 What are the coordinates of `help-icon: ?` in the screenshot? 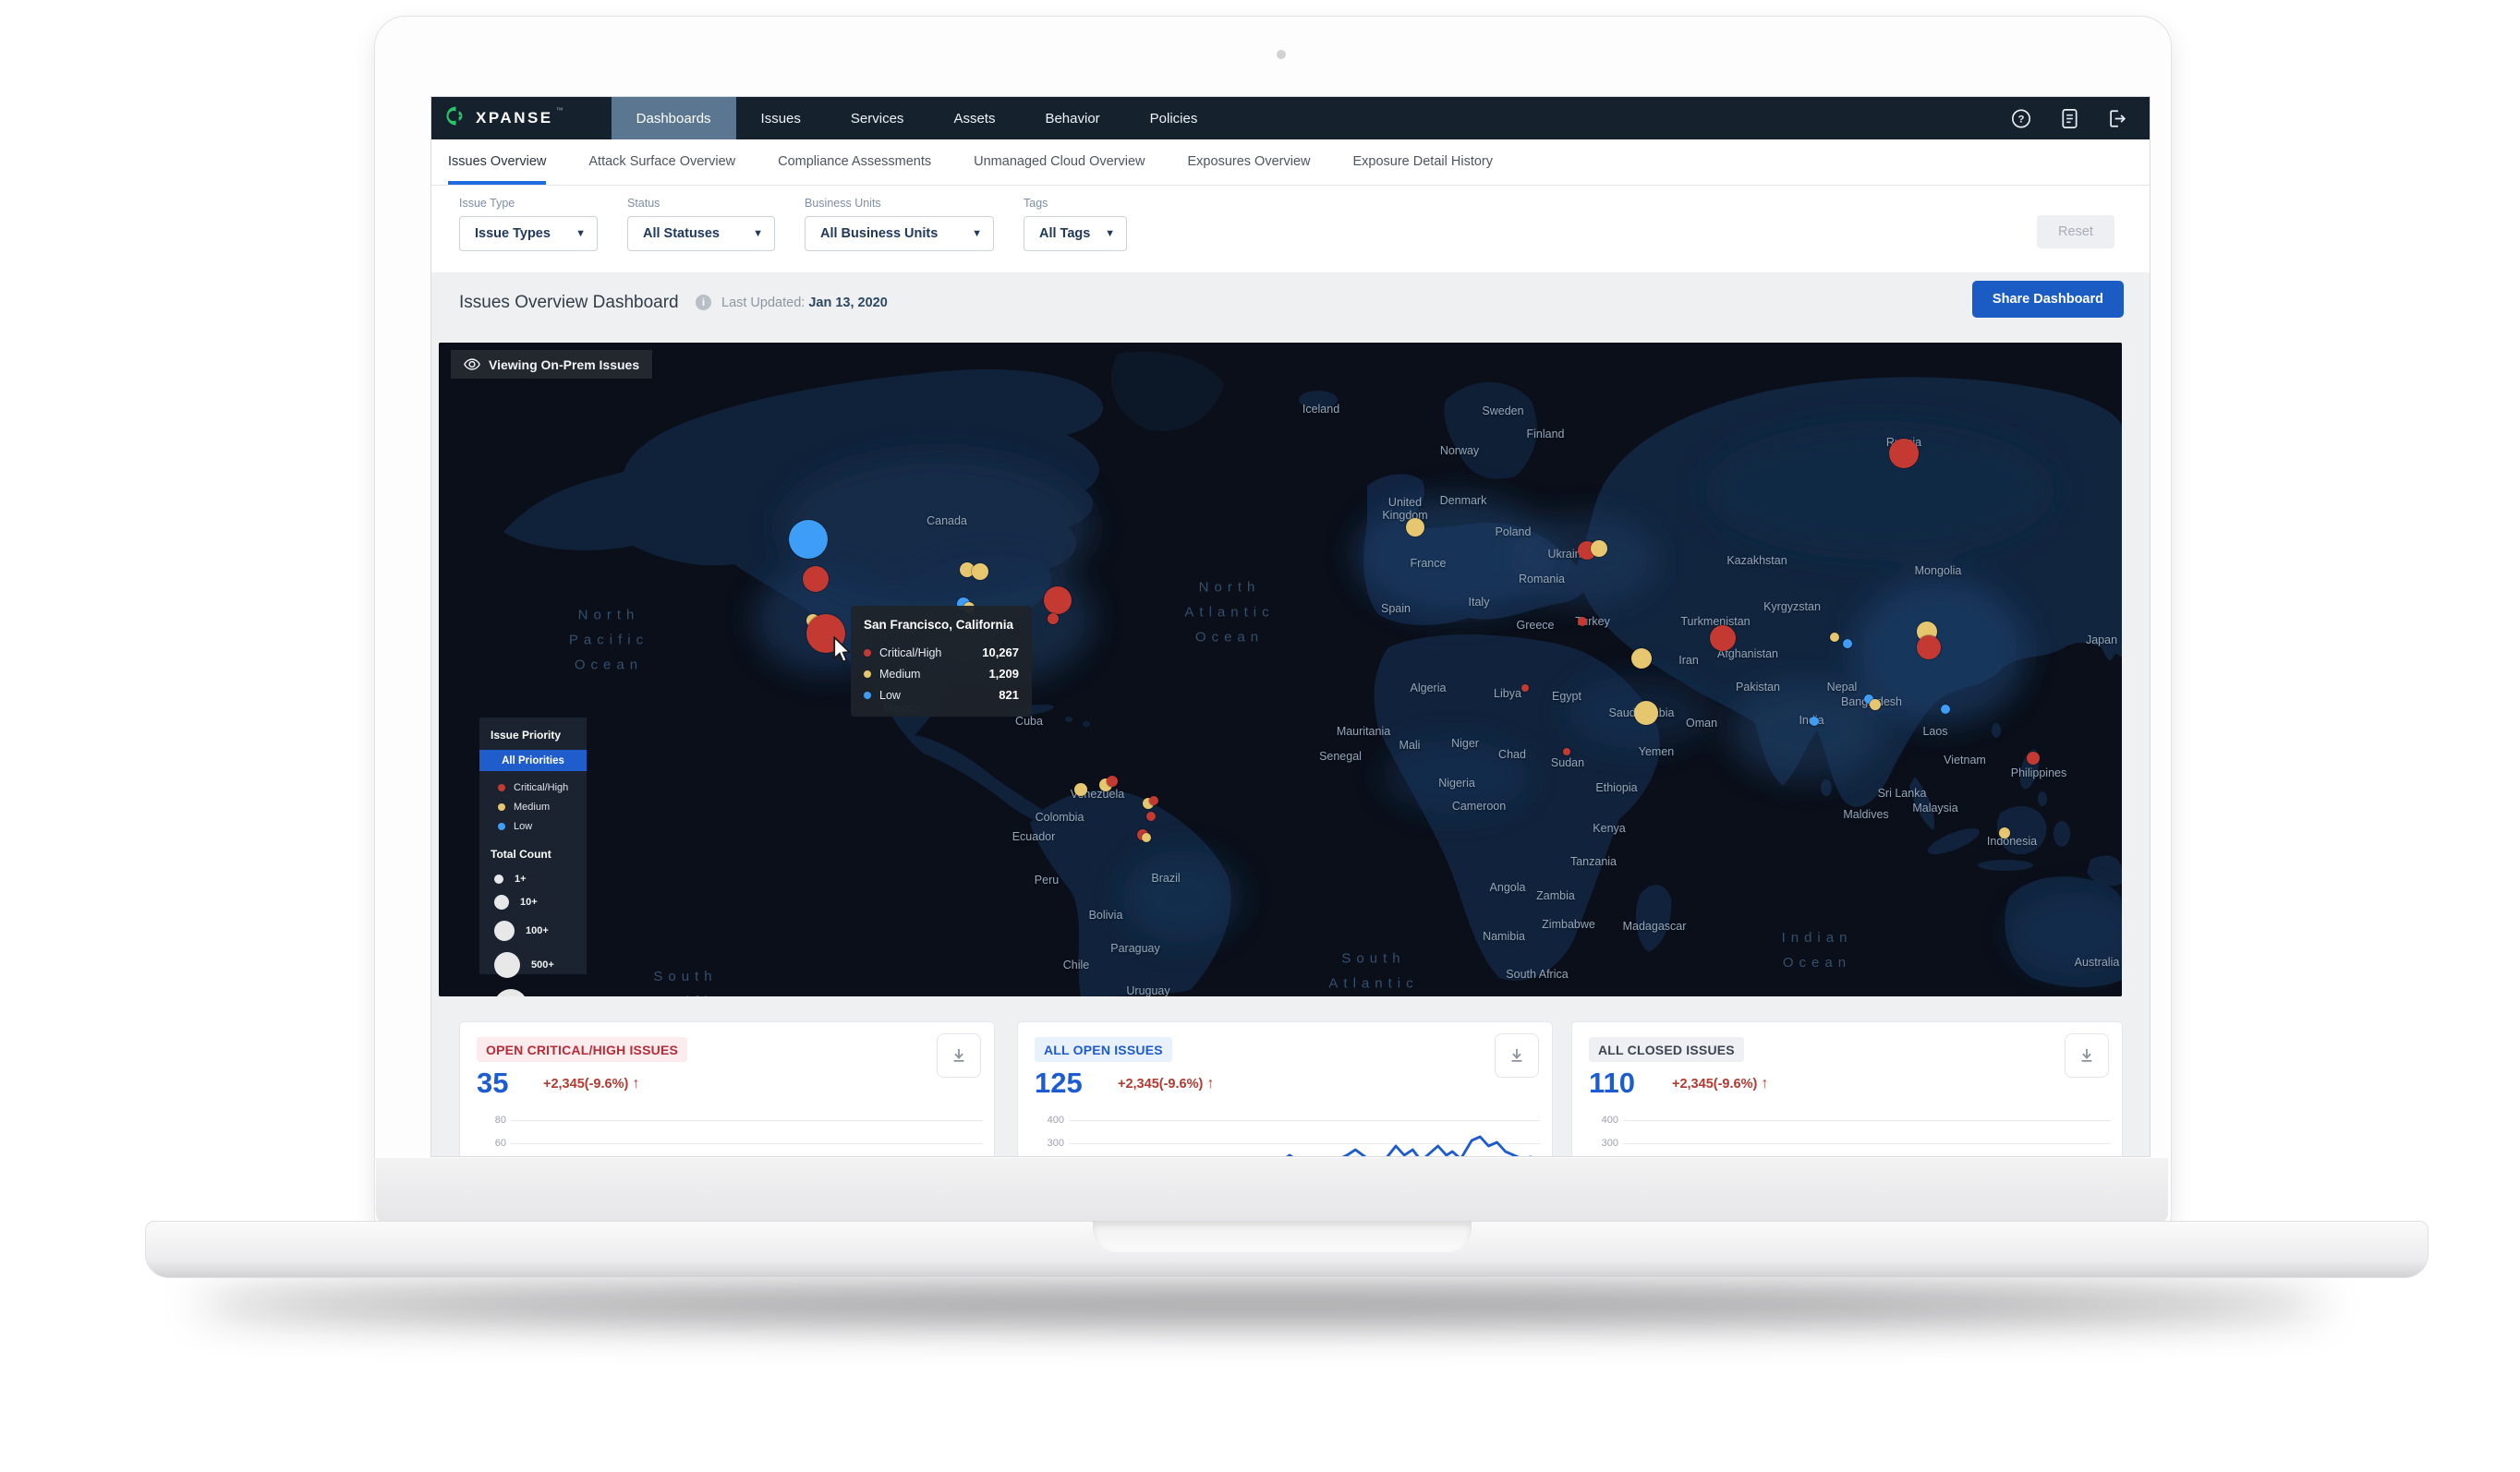 It's located at (2021, 118).